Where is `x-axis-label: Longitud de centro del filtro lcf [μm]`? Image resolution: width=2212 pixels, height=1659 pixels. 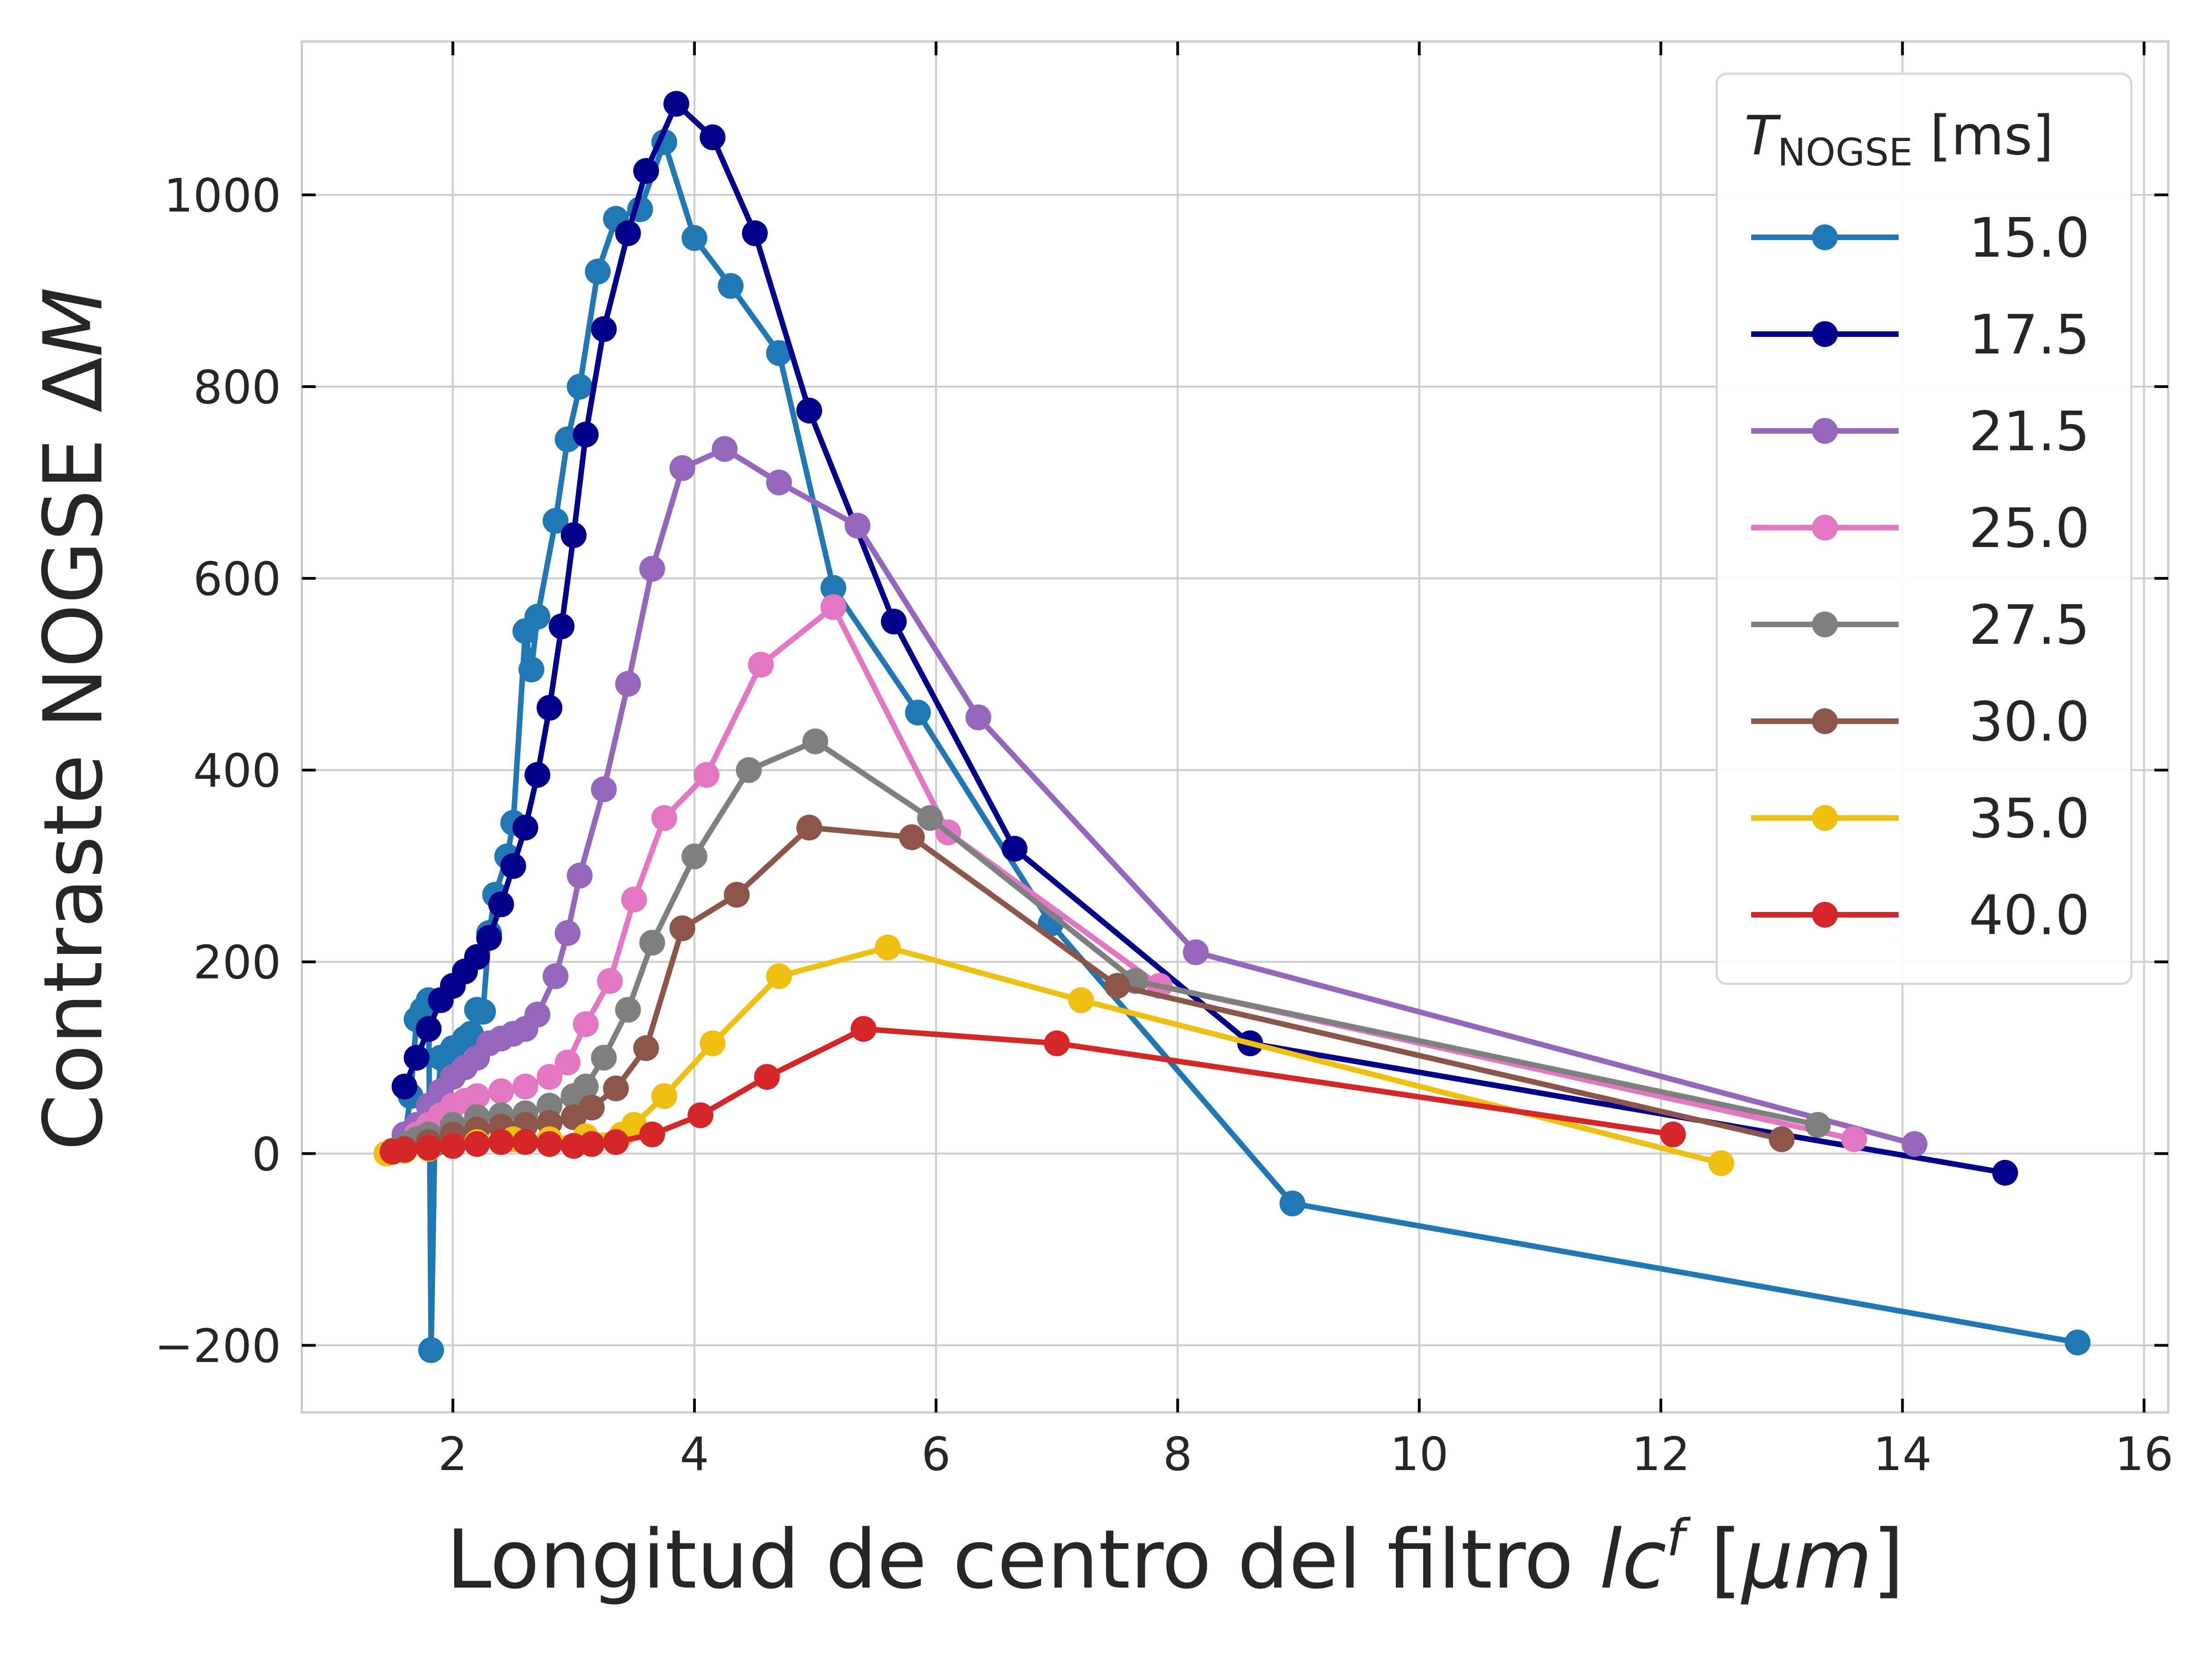 x-axis-label: Longitud de centro del filtro lcf [μm] is located at coordinates (1175, 1557).